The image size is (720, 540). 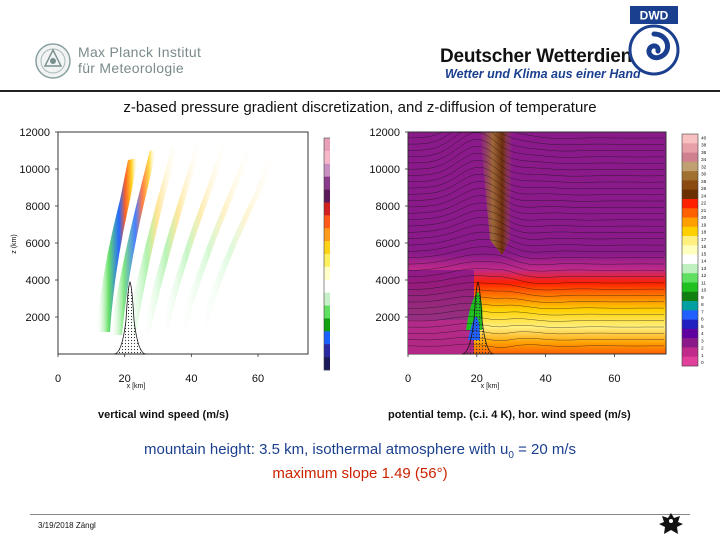 I want to click on colorbar-label: 0, so click(x=702, y=363).